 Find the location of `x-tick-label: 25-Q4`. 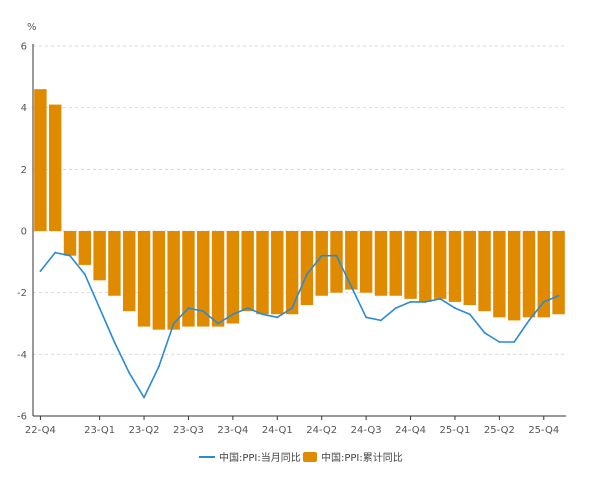

x-tick-label: 25-Q4 is located at coordinates (543, 430).